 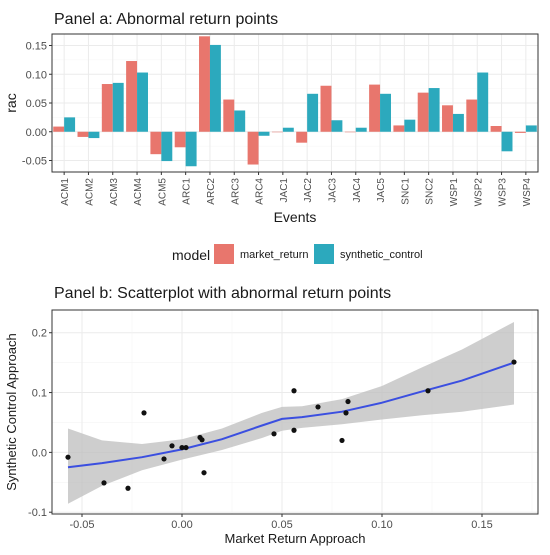 What do you see at coordinates (181, 525) in the screenshot?
I see `panel-b-x-tick-label: 0.00` at bounding box center [181, 525].